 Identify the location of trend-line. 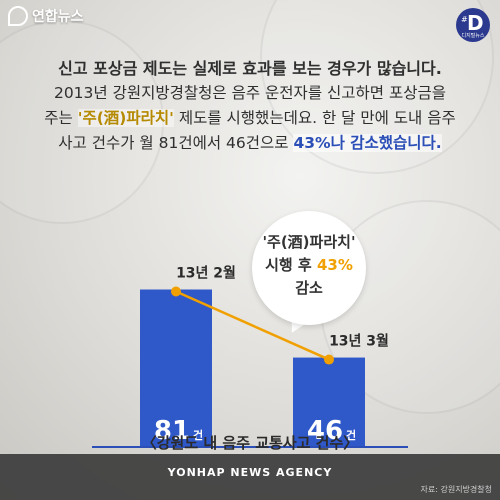
(252, 325).